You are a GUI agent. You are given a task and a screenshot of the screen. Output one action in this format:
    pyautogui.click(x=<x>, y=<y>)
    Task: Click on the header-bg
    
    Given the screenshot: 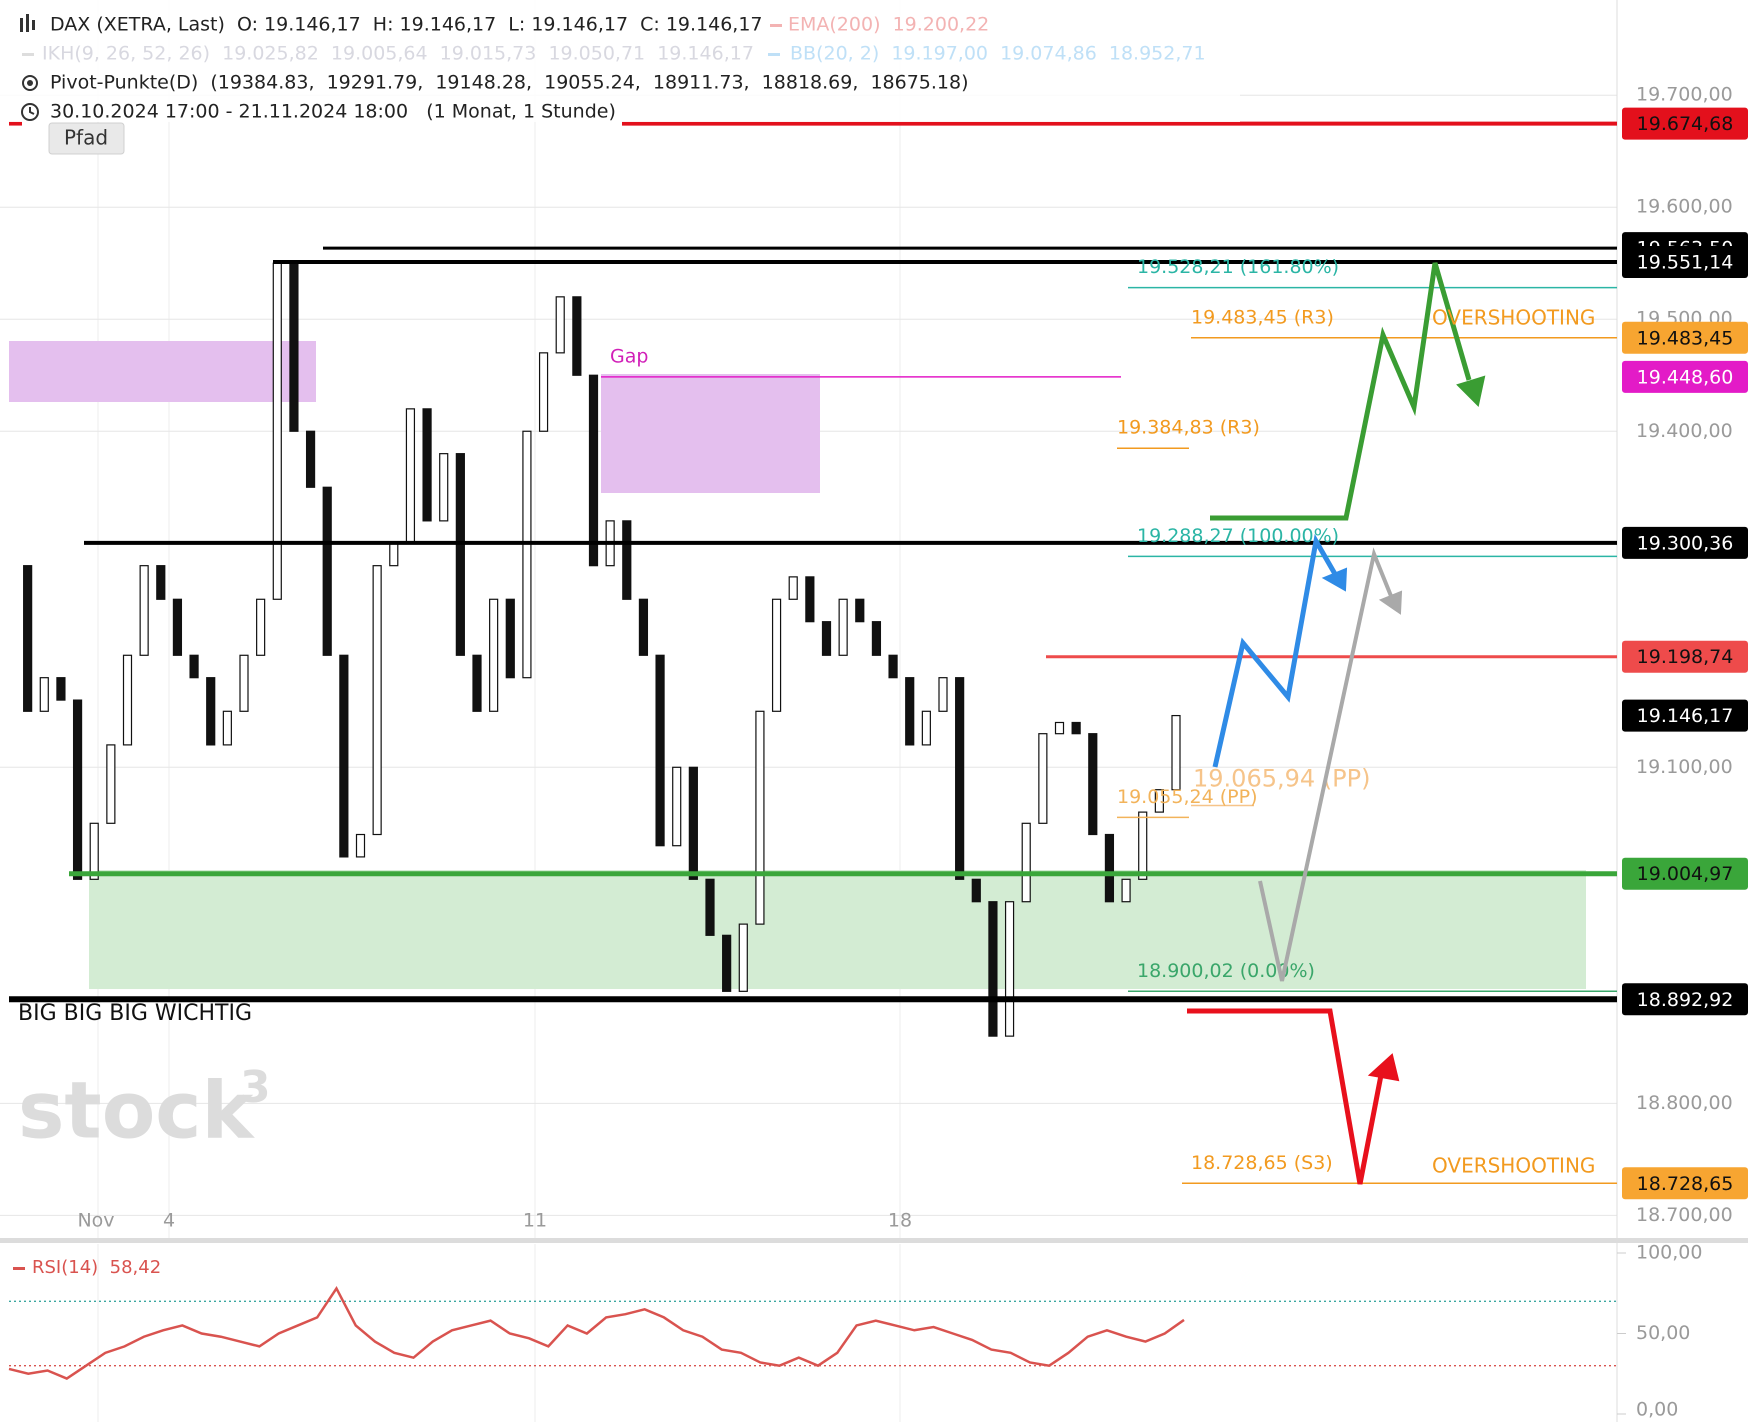 What is the action you would take?
    pyautogui.click(x=620, y=61)
    